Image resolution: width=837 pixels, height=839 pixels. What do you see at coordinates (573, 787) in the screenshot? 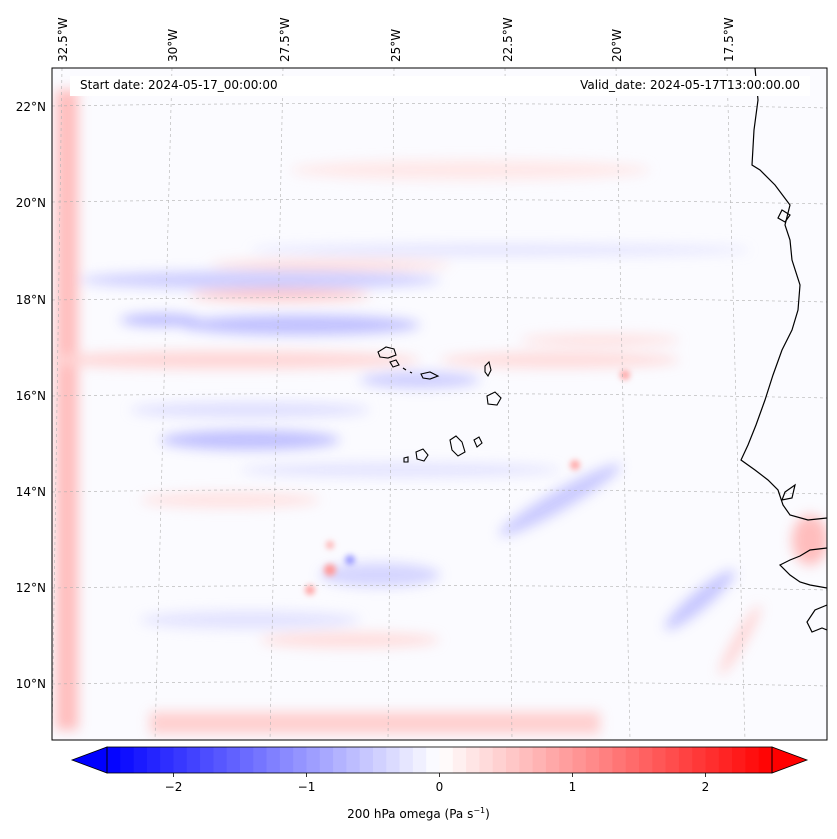
I see `colorbar-tick-label: 1` at bounding box center [573, 787].